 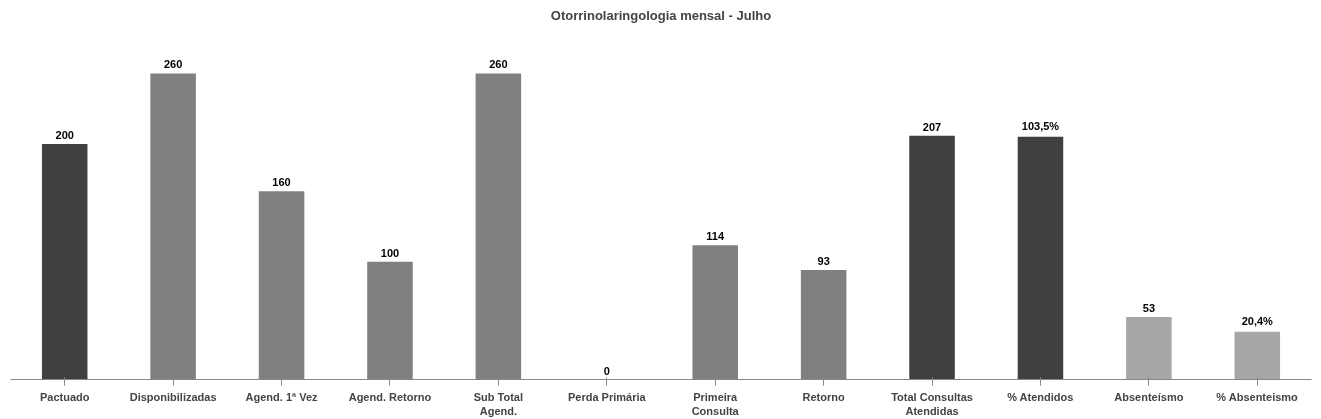 What do you see at coordinates (1149, 308) in the screenshot?
I see `data-label: 53` at bounding box center [1149, 308].